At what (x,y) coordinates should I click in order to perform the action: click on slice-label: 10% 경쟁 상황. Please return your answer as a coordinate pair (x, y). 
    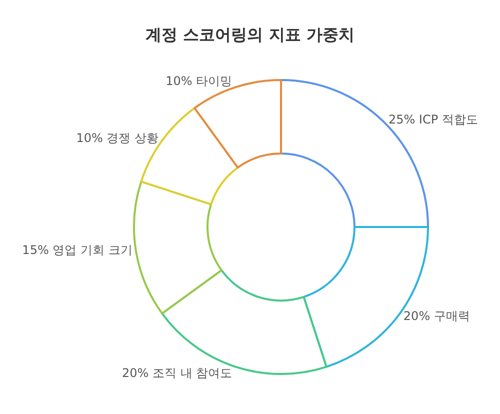
    Looking at the image, I should click on (117, 138).